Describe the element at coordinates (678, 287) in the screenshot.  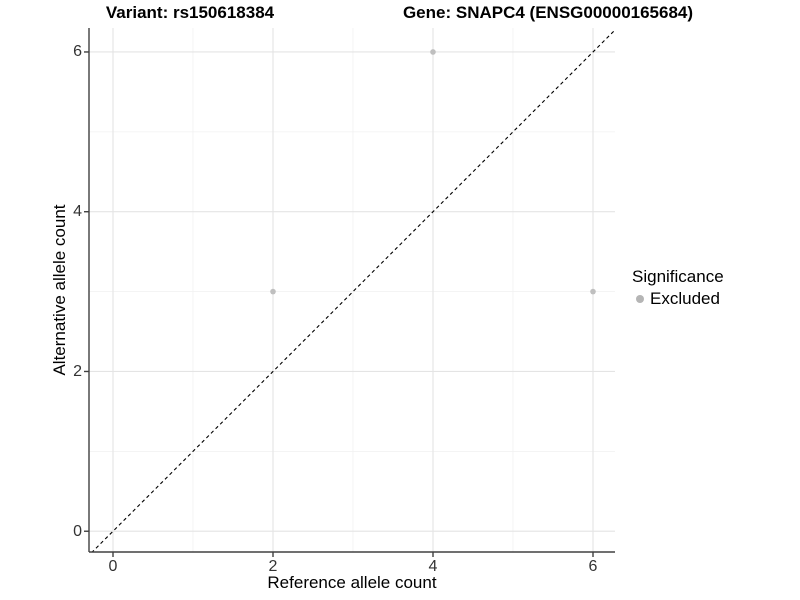
I see `legend: Significance Excluded` at that location.